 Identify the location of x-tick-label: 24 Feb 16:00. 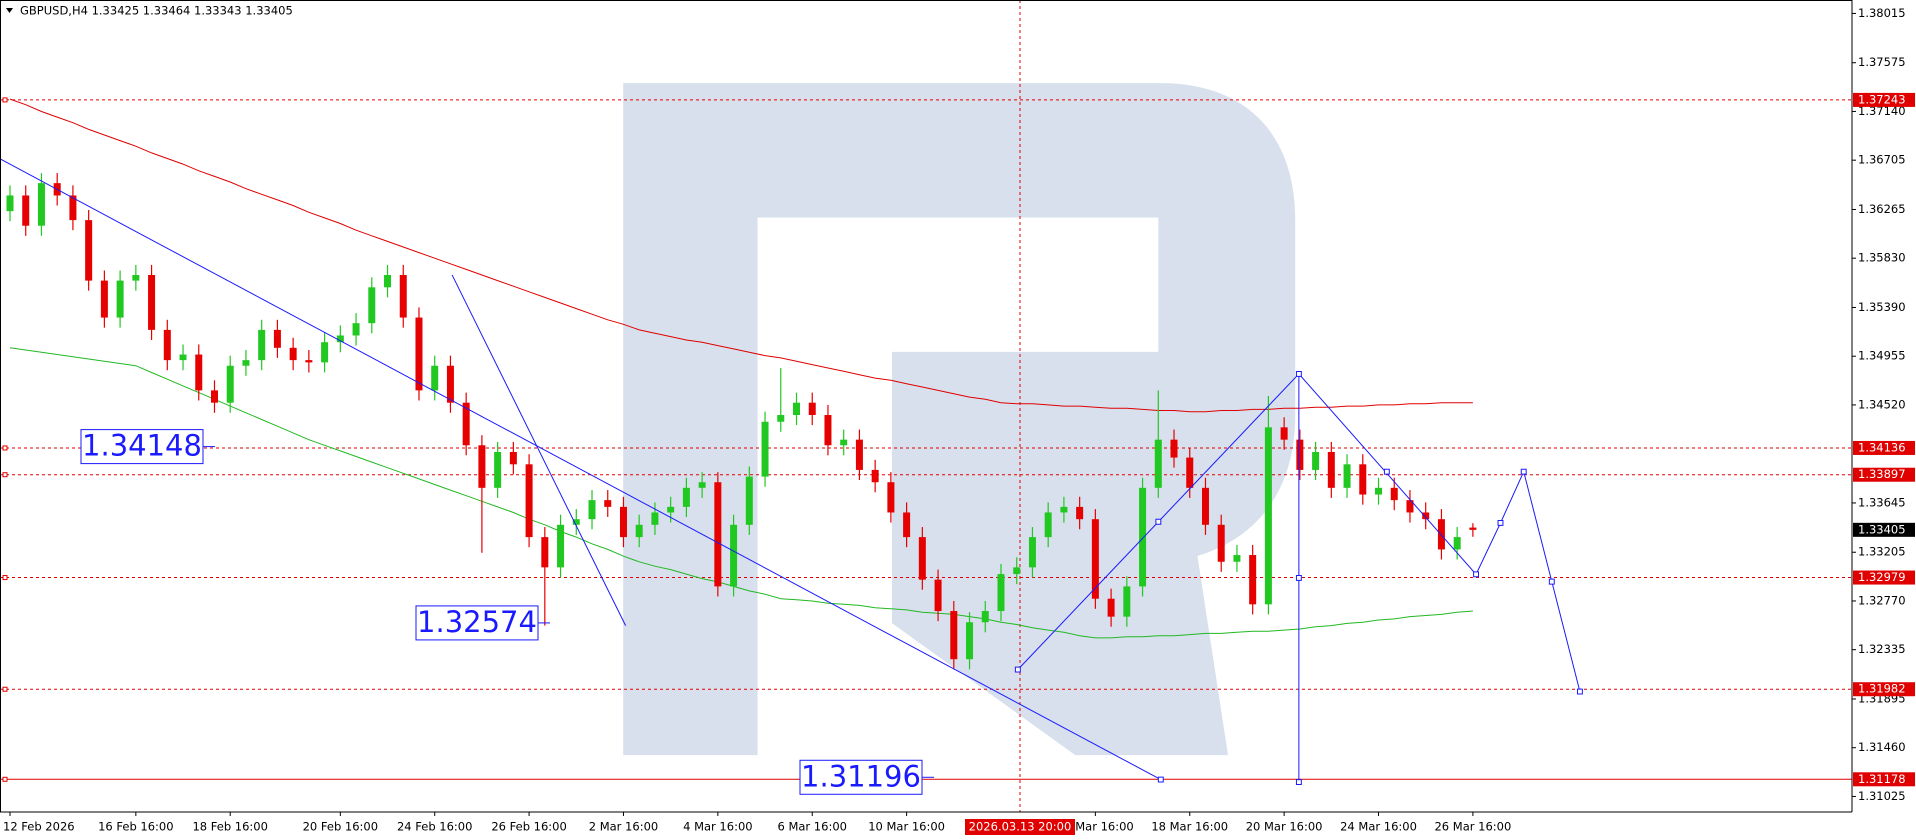
(434, 827).